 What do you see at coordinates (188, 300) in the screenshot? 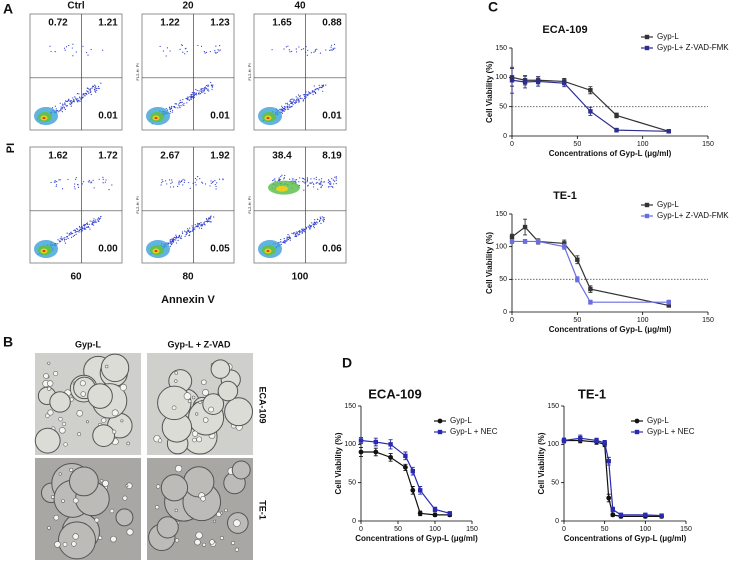
I see `flow-x-label: Annexin V` at bounding box center [188, 300].